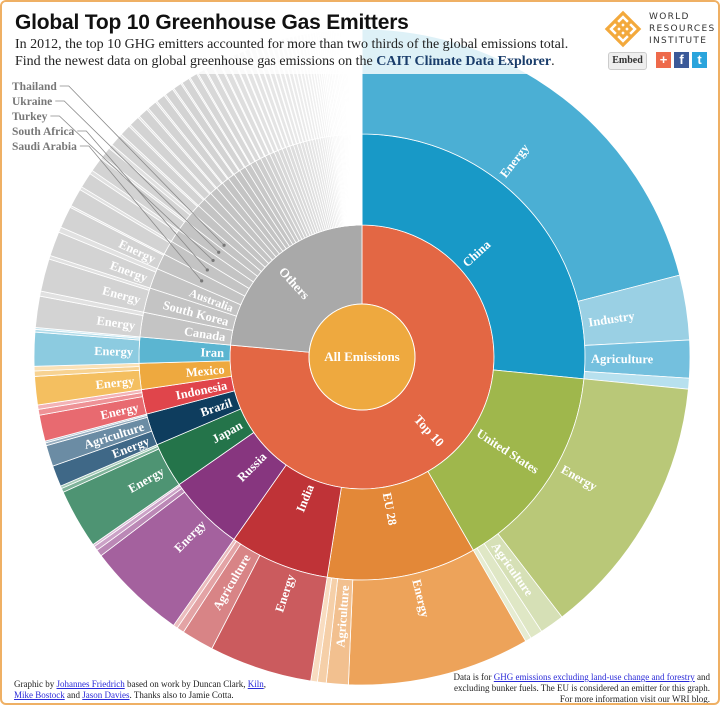 The width and height of the screenshot is (720, 705). Describe the element at coordinates (212, 352) in the screenshot. I see `segment-label: Iran` at that location.